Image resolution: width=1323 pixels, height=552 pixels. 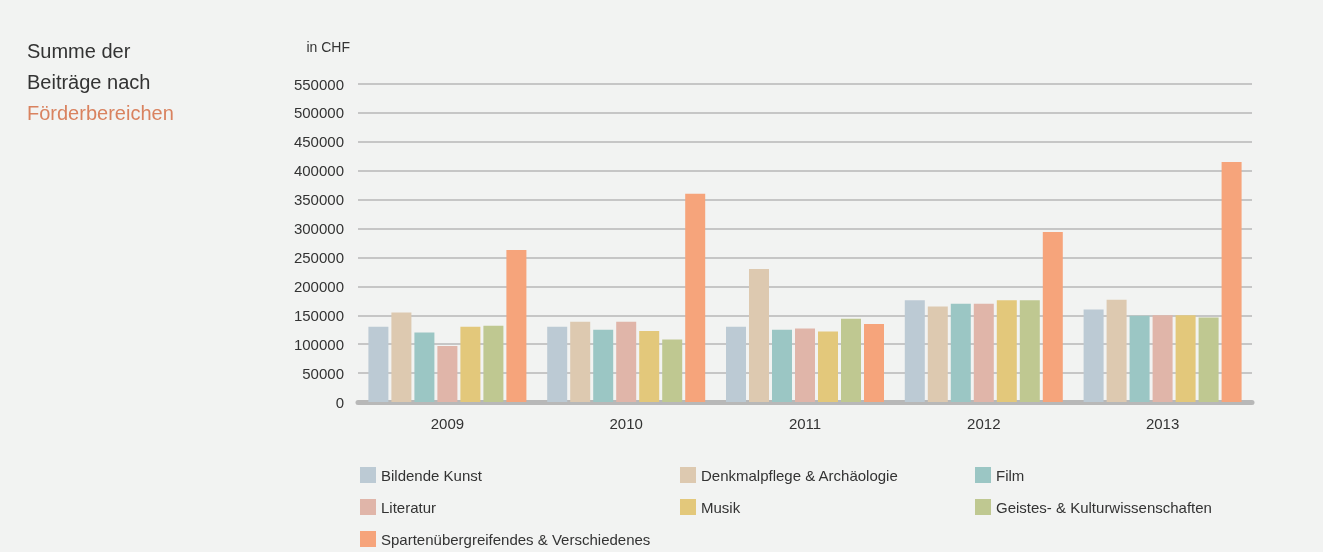 I want to click on legend-label: Bildende Kunst, so click(x=432, y=475).